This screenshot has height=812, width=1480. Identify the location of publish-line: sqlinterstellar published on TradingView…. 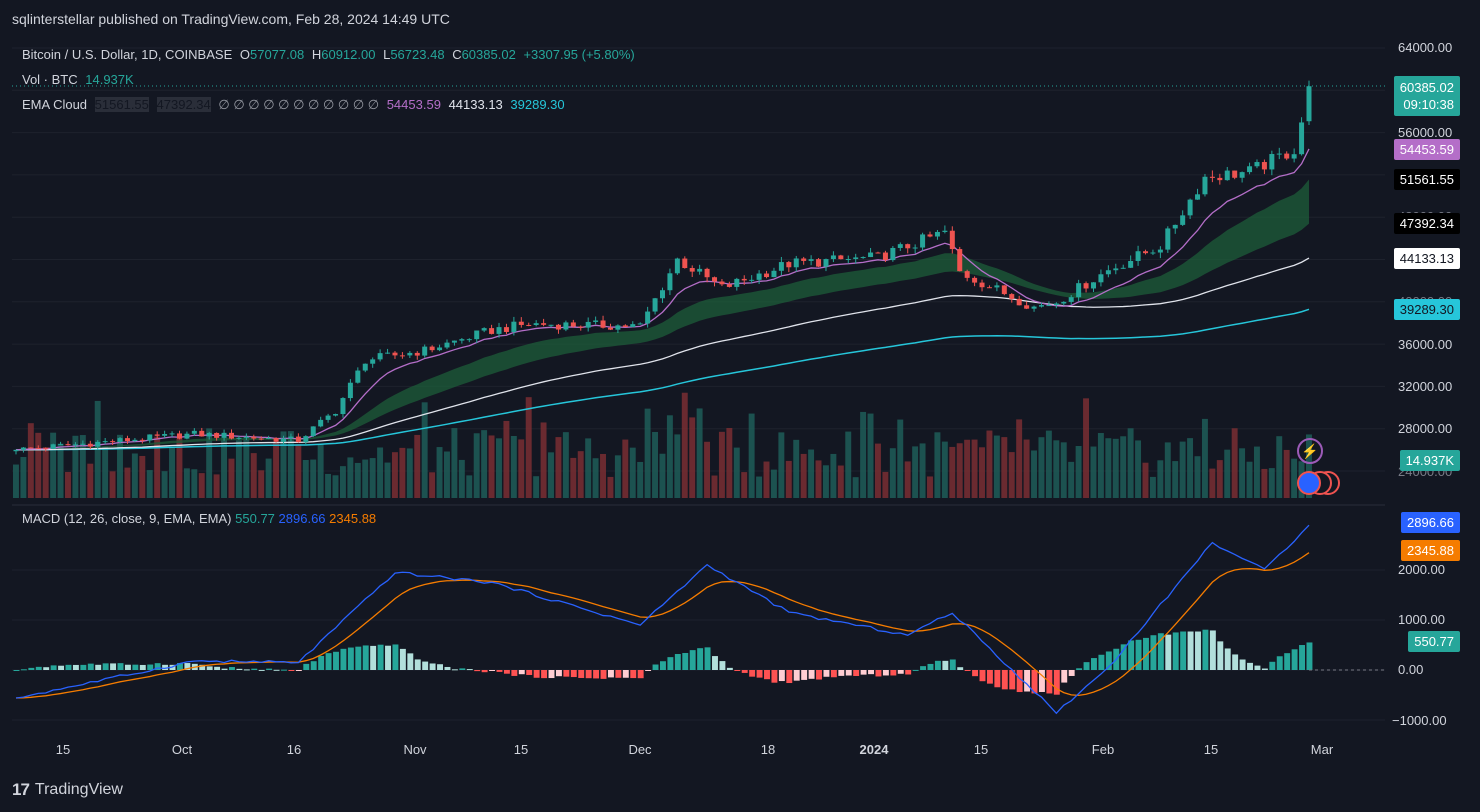
(231, 19).